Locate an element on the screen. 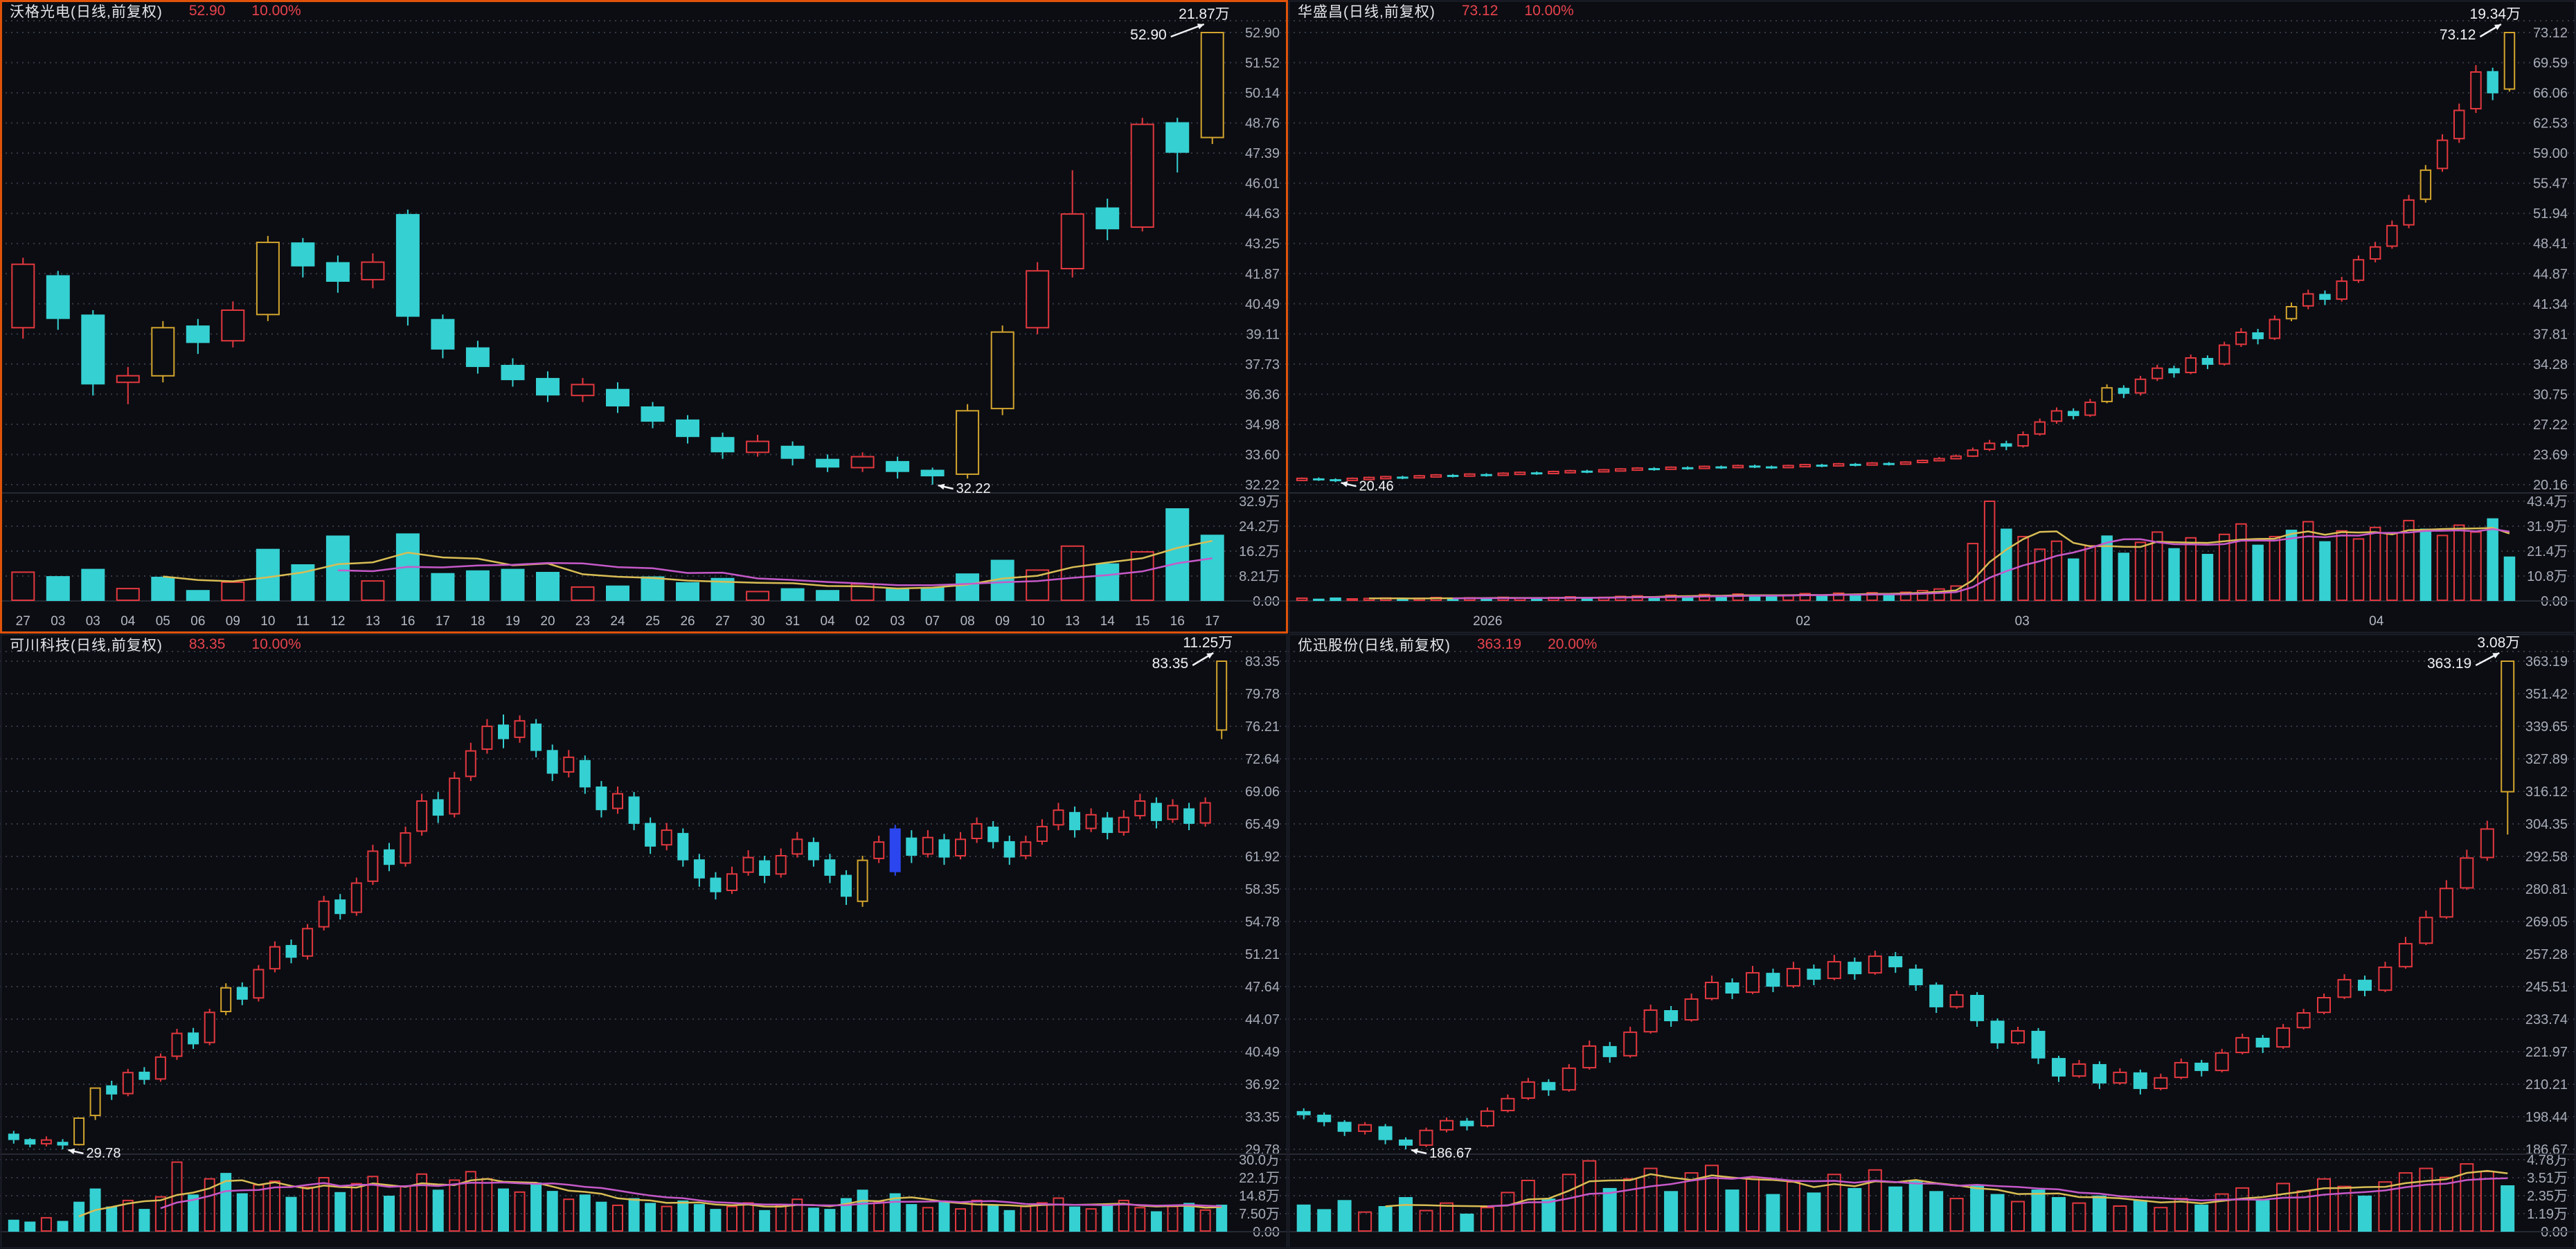 The image size is (2576, 1249). svg-text: 41.87 is located at coordinates (1262, 274).